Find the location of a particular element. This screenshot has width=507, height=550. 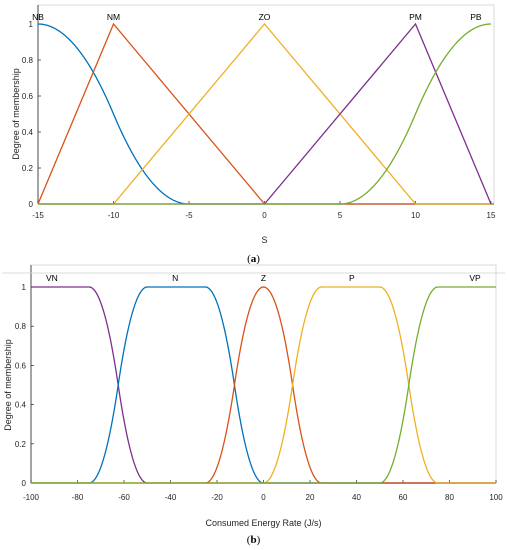

series-label-vn: VN is located at coordinates (52, 278).